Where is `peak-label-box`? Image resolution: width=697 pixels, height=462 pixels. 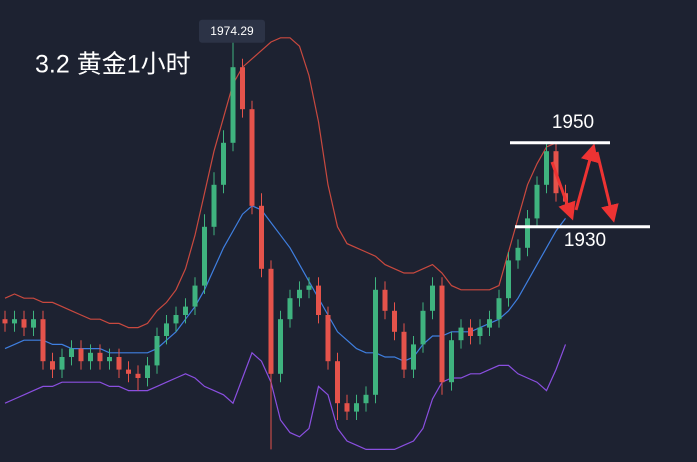
peak-label-box is located at coordinates (232, 31).